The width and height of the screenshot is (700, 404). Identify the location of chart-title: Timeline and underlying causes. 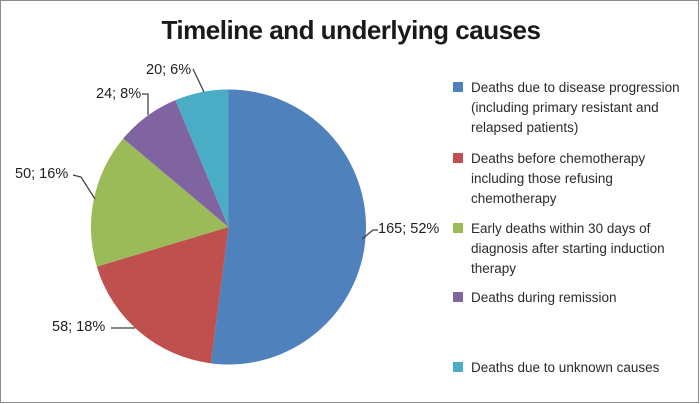
(351, 30).